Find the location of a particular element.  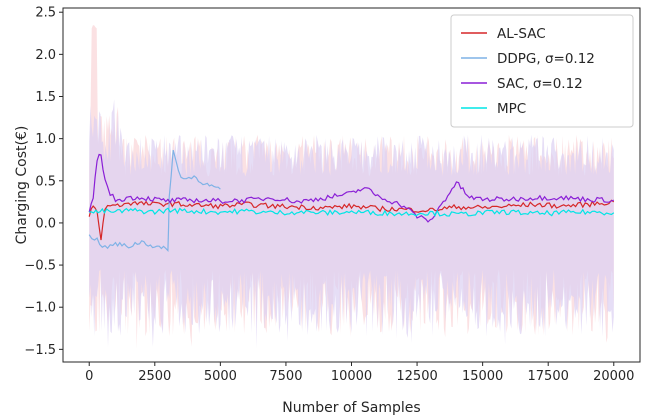

x-tick-label: 0 is located at coordinates (89, 376).